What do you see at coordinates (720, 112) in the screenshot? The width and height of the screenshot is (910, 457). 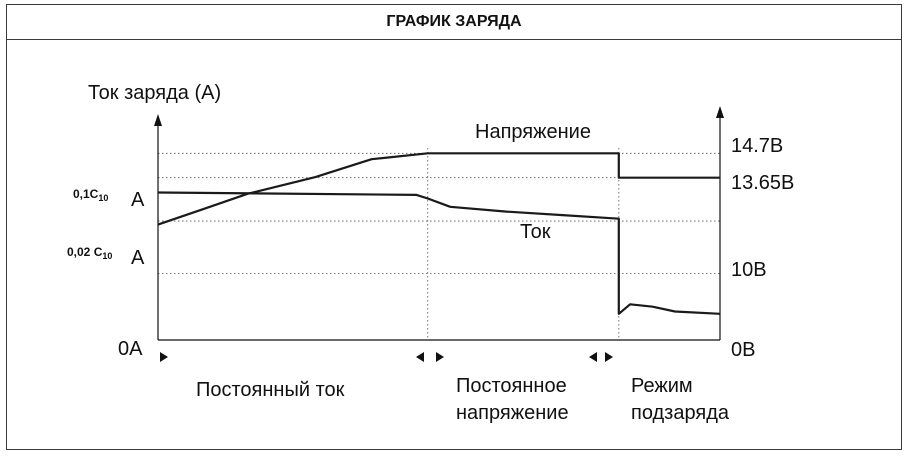 I see `right-axis-arrow` at bounding box center [720, 112].